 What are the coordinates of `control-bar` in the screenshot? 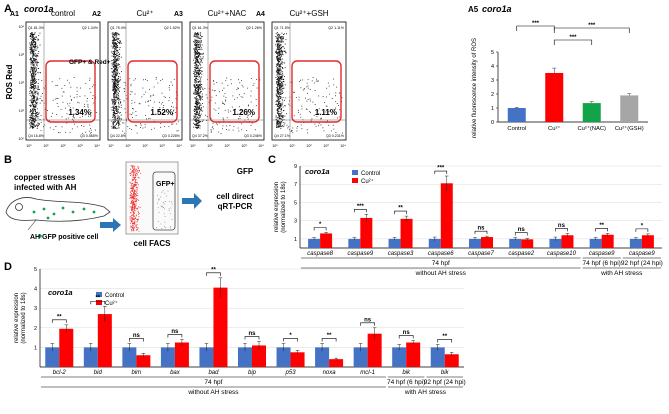 It's located at (394, 243).